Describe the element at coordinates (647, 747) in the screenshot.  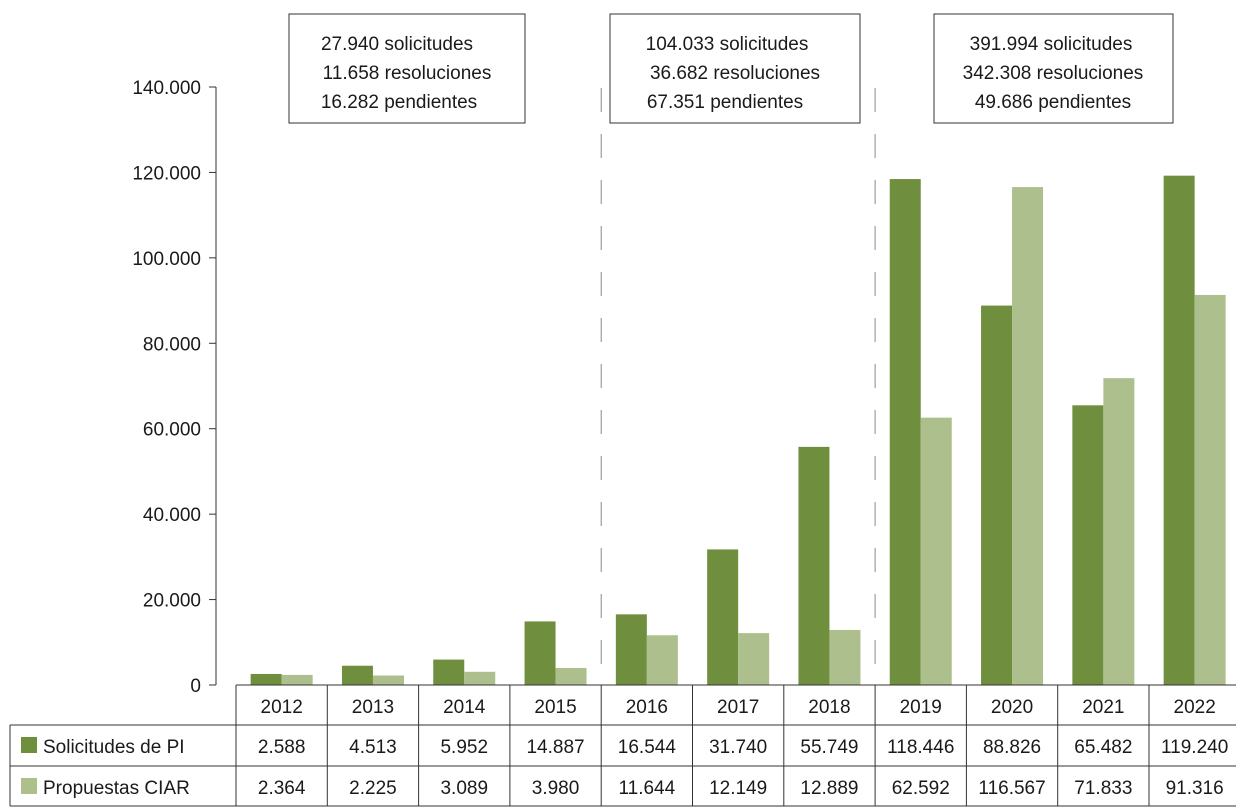
I see `table-cell-value: 16.544` at that location.